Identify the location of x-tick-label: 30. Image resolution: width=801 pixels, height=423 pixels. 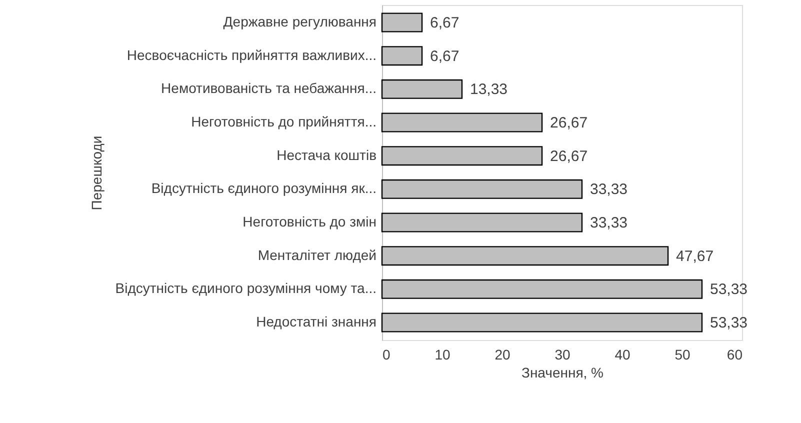
(562, 354).